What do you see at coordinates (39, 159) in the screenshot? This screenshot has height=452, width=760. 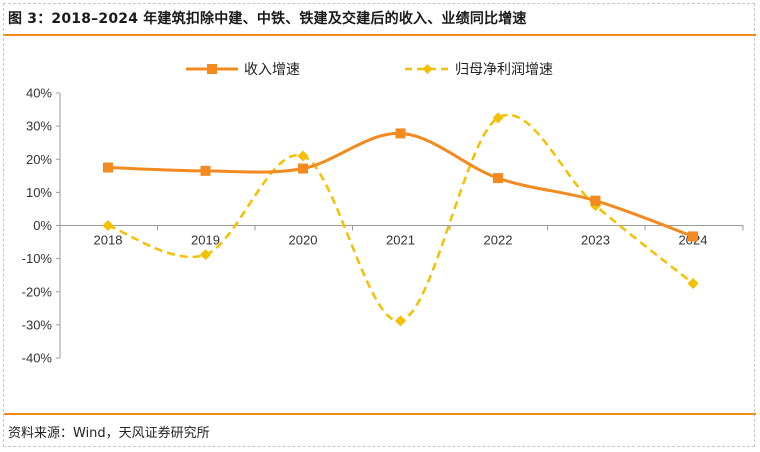 I see `y-tick-label: 20%` at bounding box center [39, 159].